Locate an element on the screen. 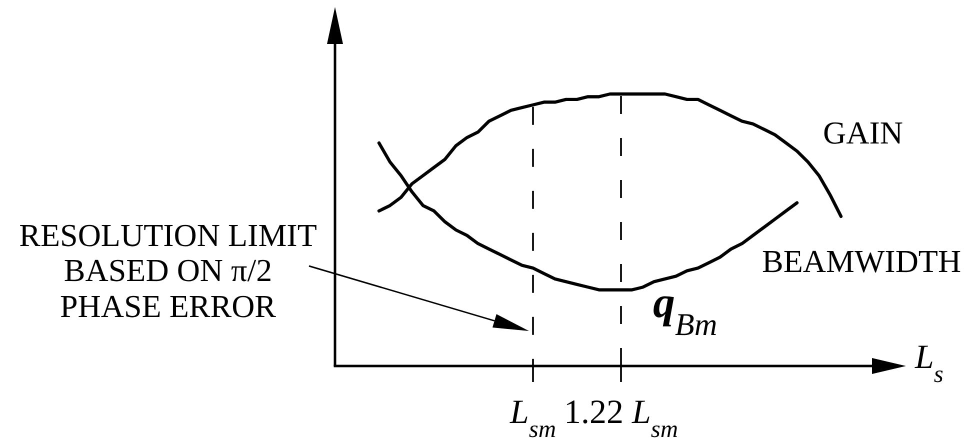  x-tick-label: 1.22 L$_{sm}$ is located at coordinates (621, 416).